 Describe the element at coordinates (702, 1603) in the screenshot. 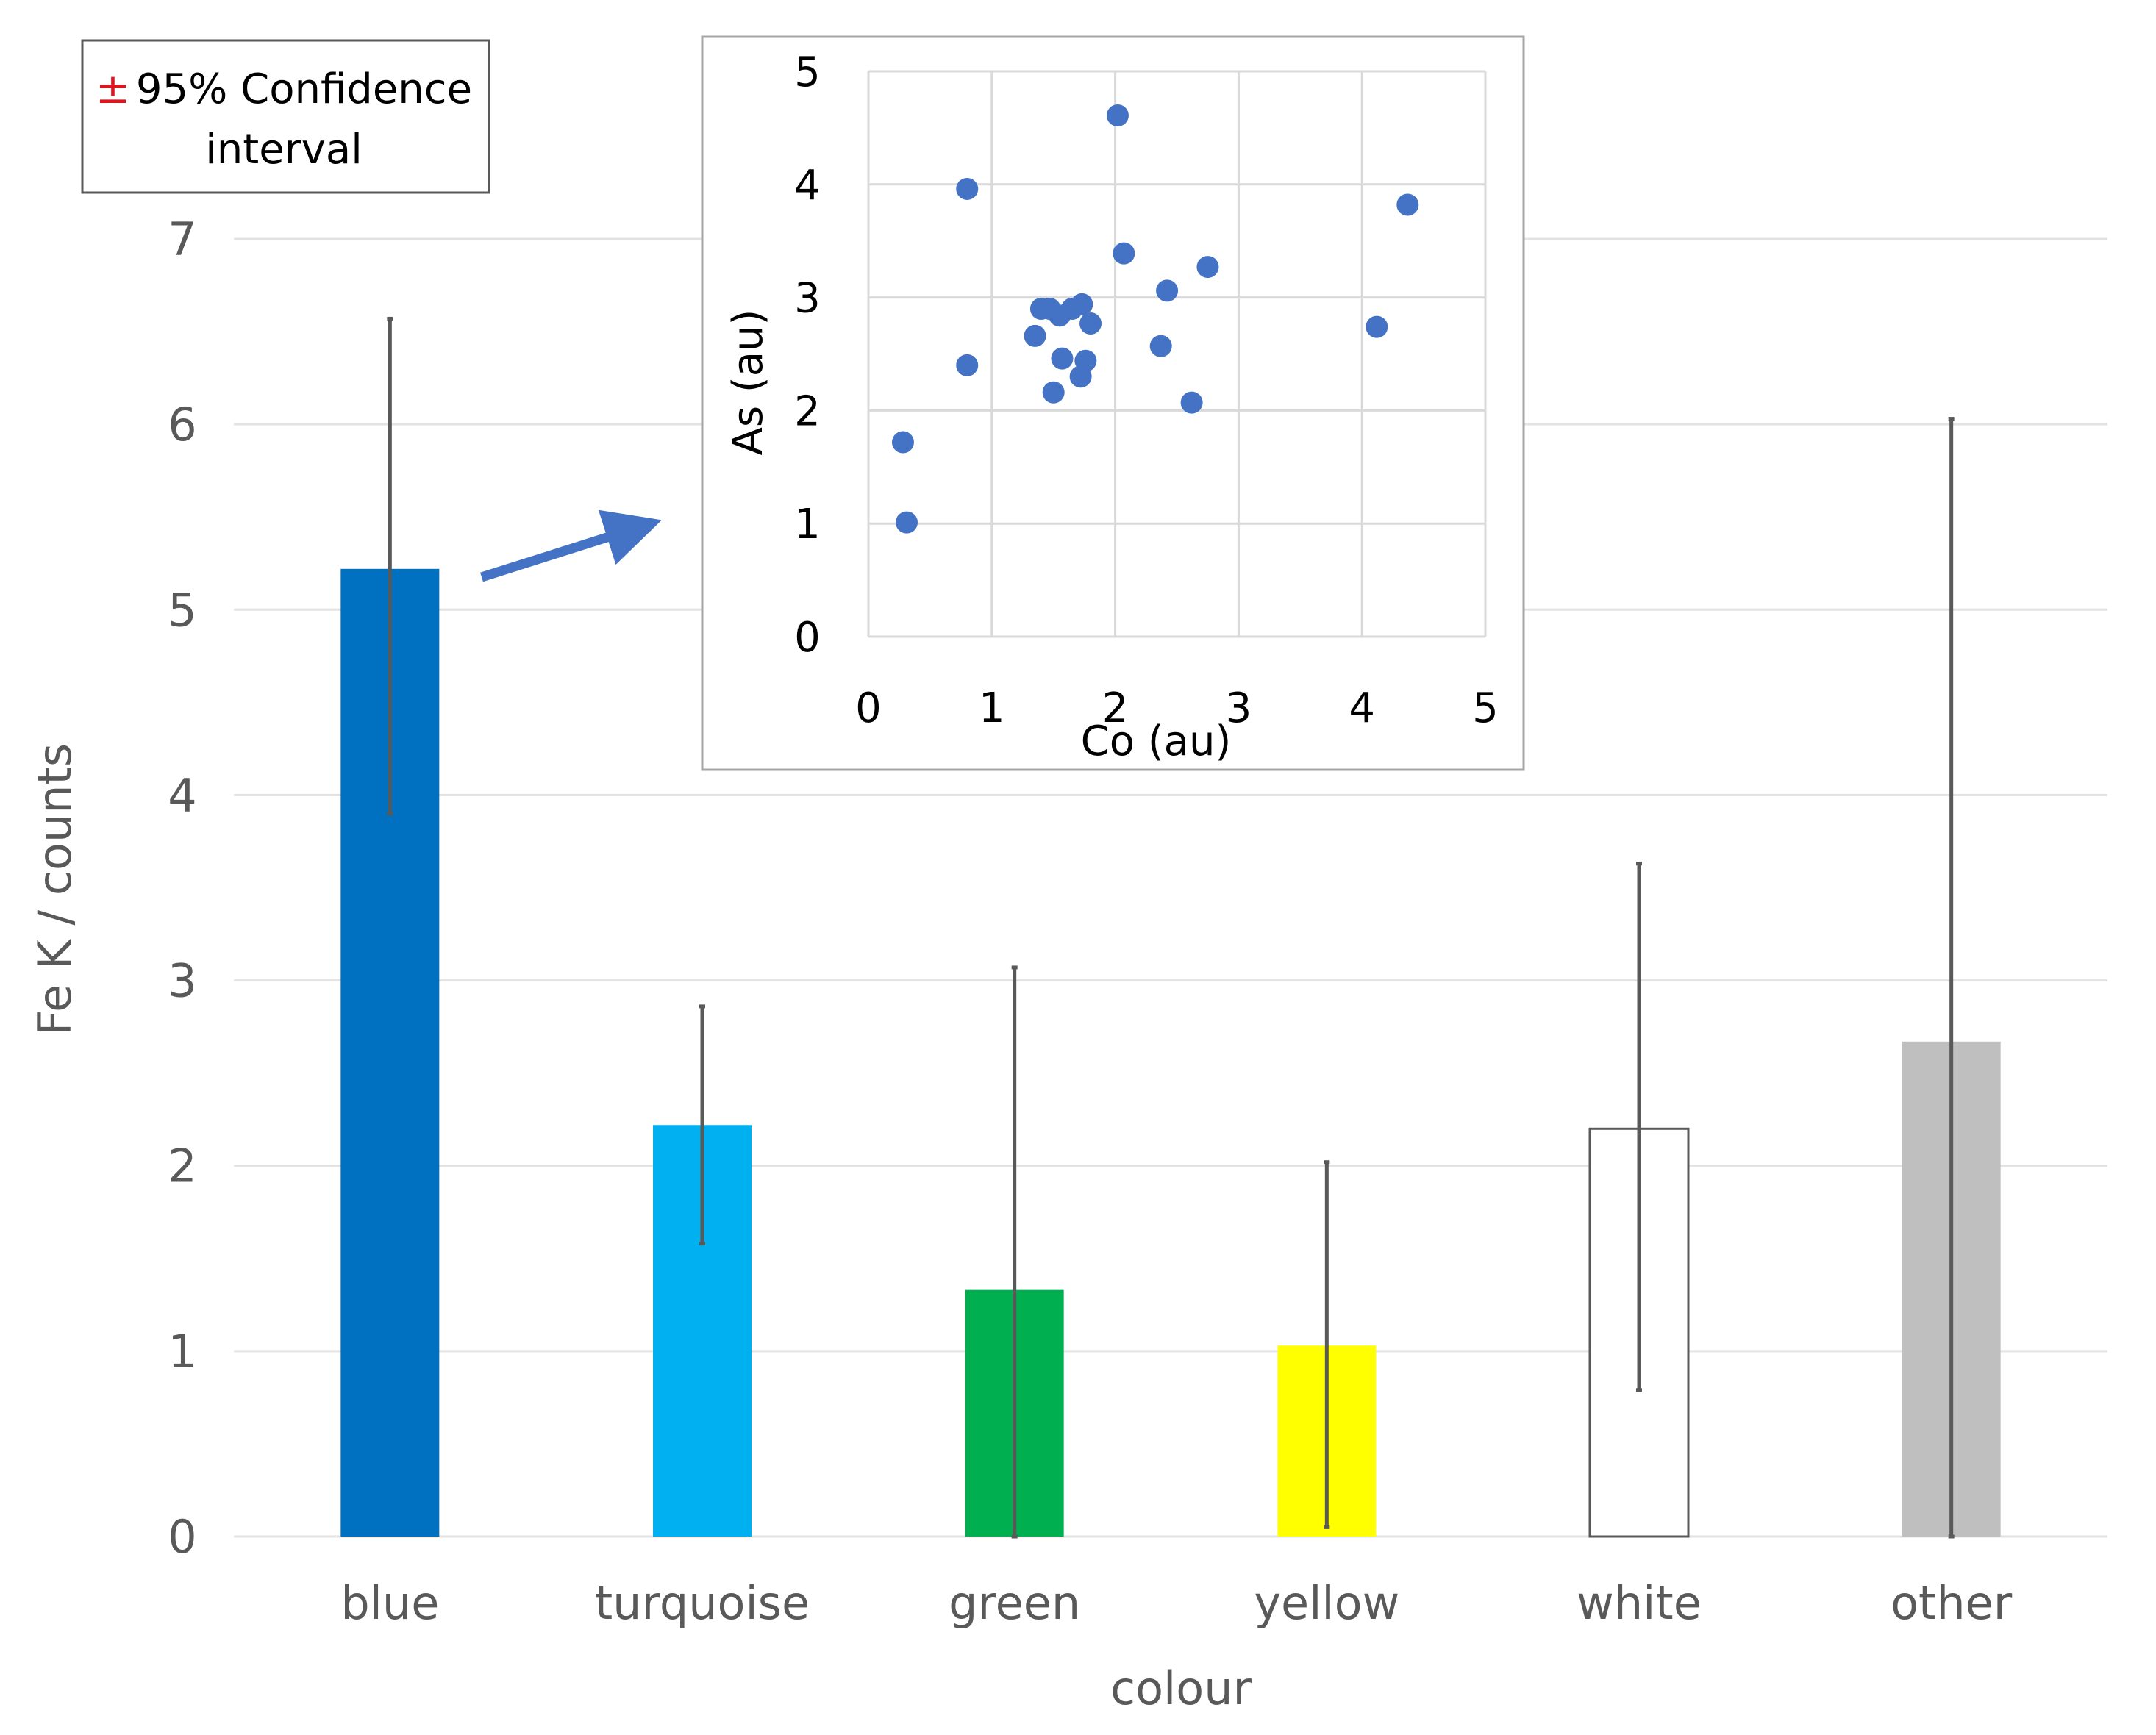

I see `x-tick-label-turquoise: turquoise` at that location.